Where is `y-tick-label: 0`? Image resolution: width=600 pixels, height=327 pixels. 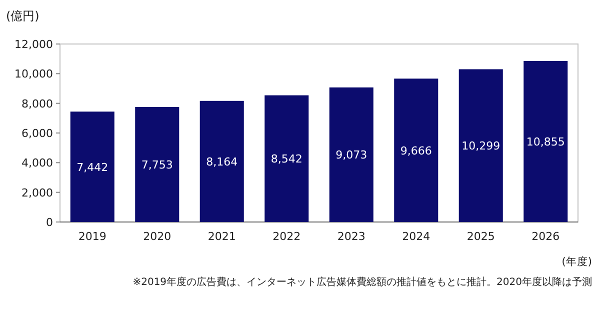 y-tick-label: 0 is located at coordinates (49, 222).